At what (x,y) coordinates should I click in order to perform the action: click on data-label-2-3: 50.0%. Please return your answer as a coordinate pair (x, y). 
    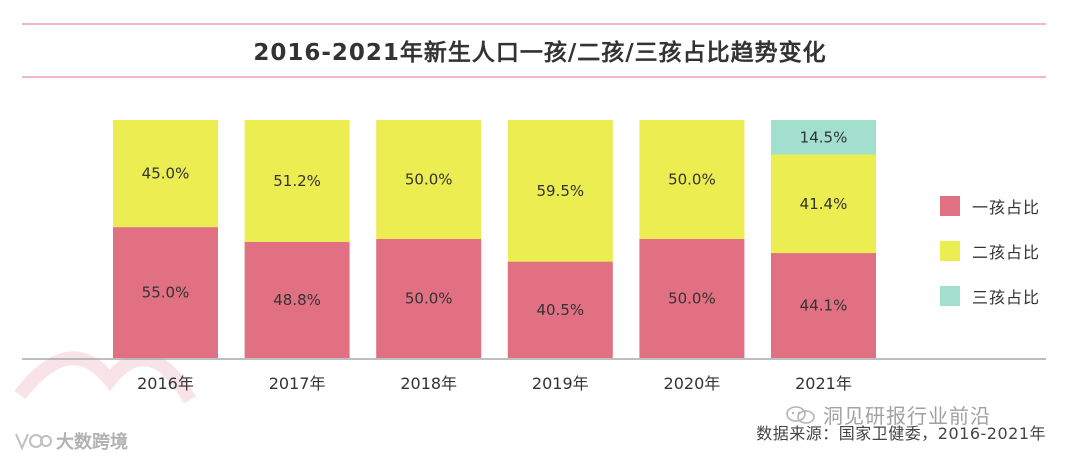
    Looking at the image, I should click on (429, 180).